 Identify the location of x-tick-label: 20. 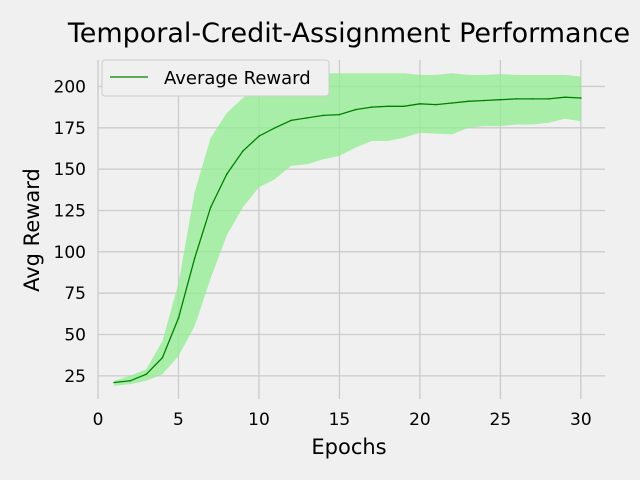
(420, 420).